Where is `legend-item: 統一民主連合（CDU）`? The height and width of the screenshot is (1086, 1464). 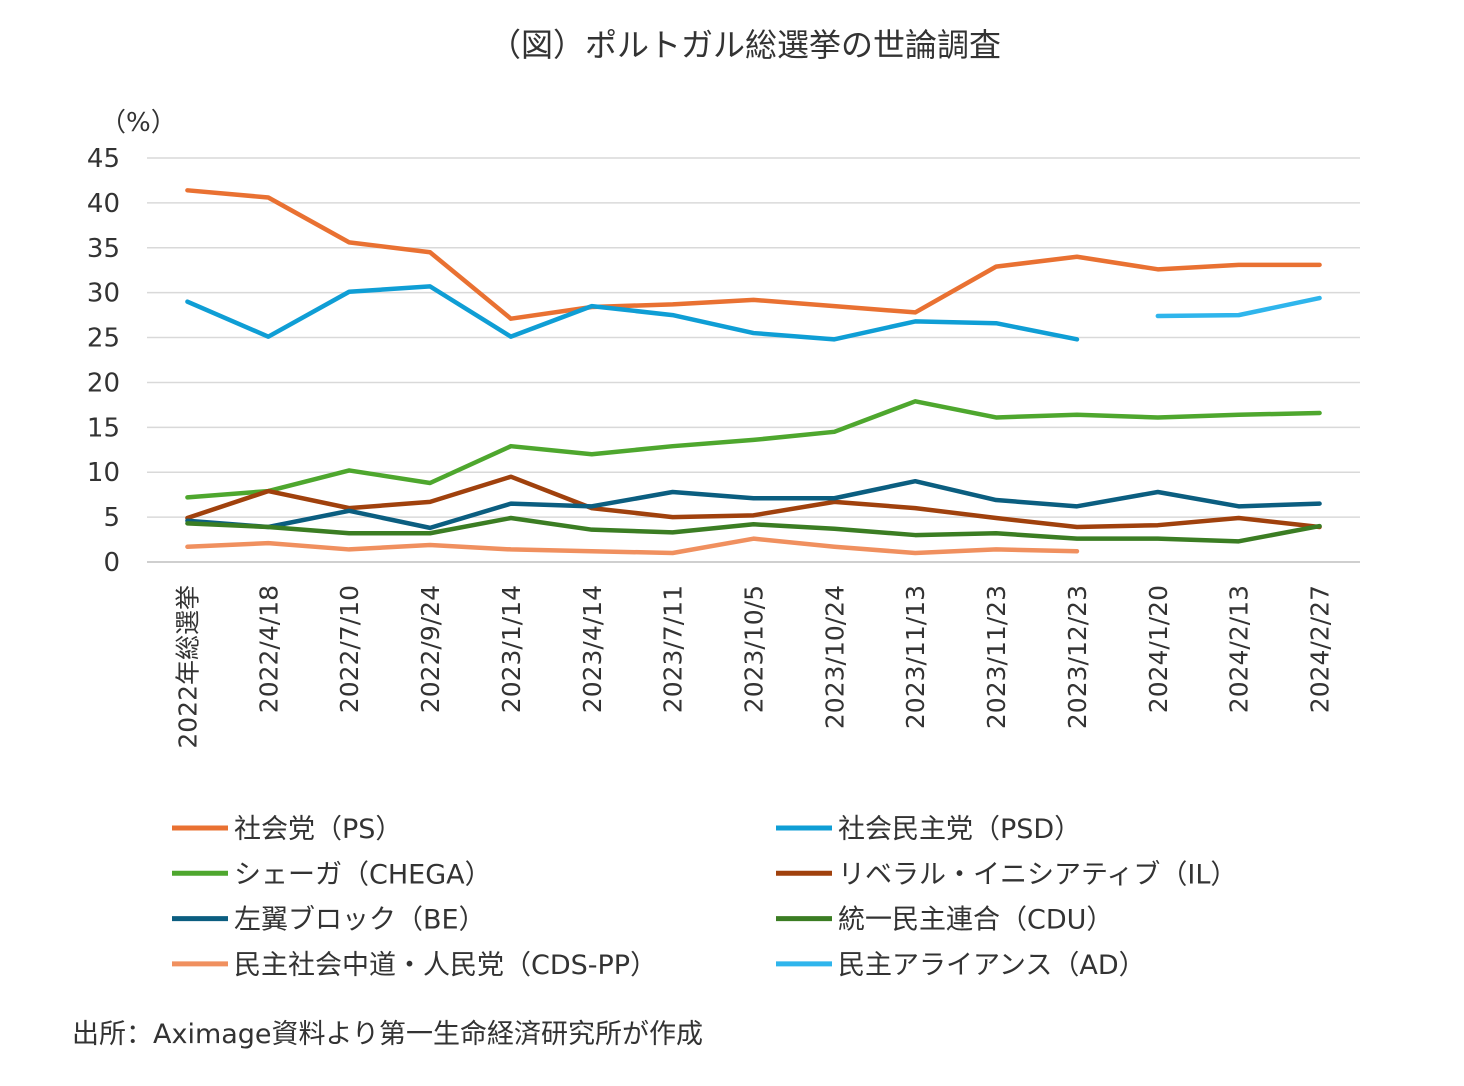
legend-item: 統一民主連合（CDU） is located at coordinates (944, 920).